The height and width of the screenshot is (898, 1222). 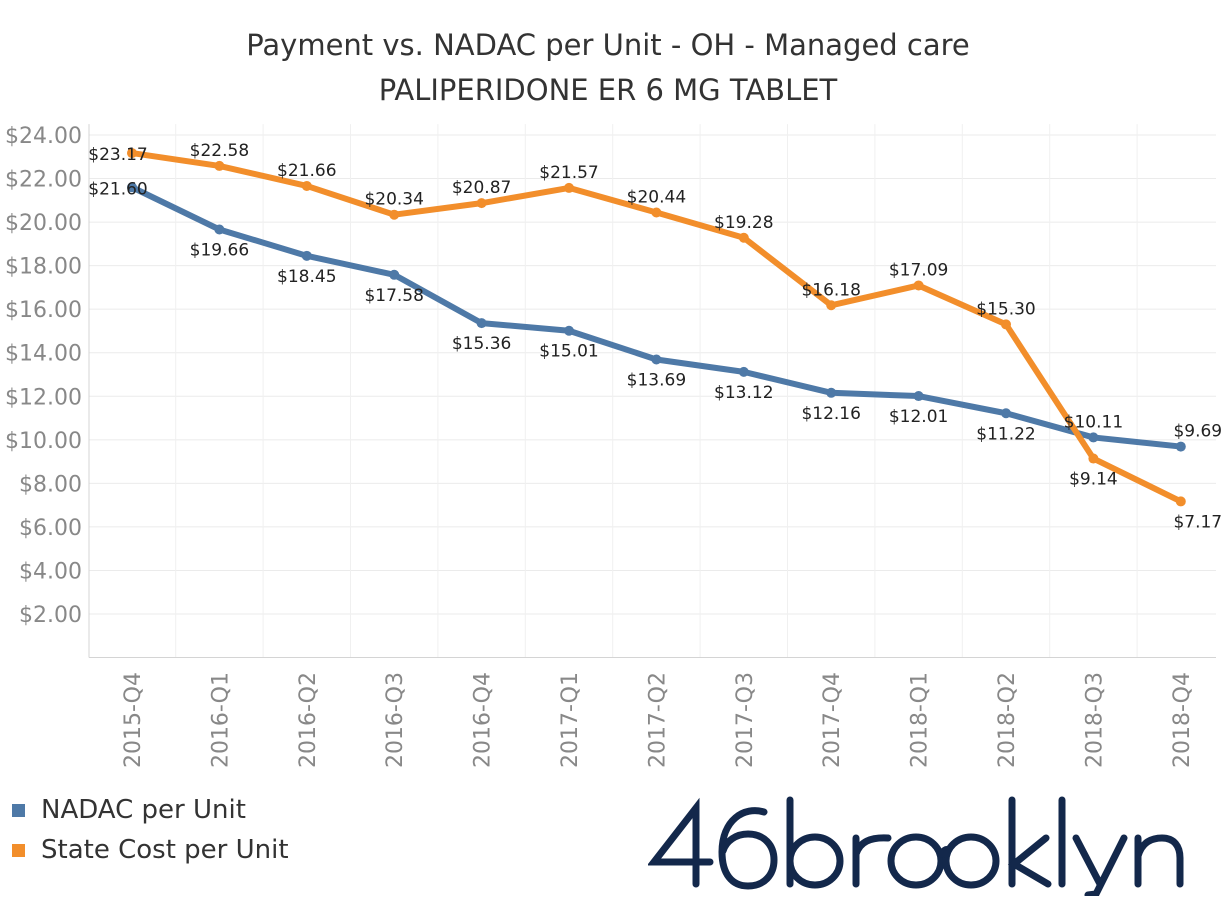 I want to click on y-tick-label: $10.00, so click(x=43, y=441).